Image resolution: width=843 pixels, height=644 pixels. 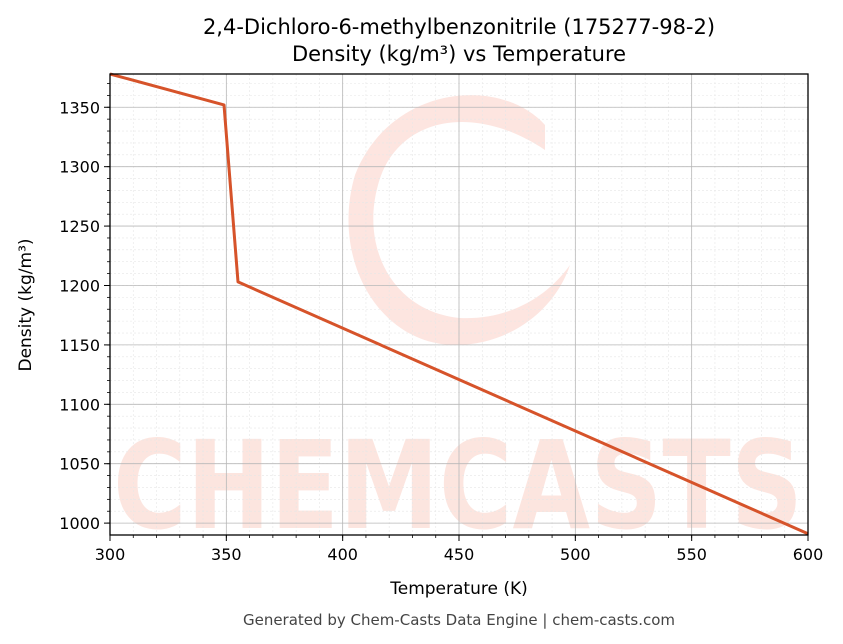 What do you see at coordinates (84, 308) in the screenshot?
I see `y-axis-ticks: 1000 1050 1100 1150 1200 1250 1300 1350` at bounding box center [84, 308].